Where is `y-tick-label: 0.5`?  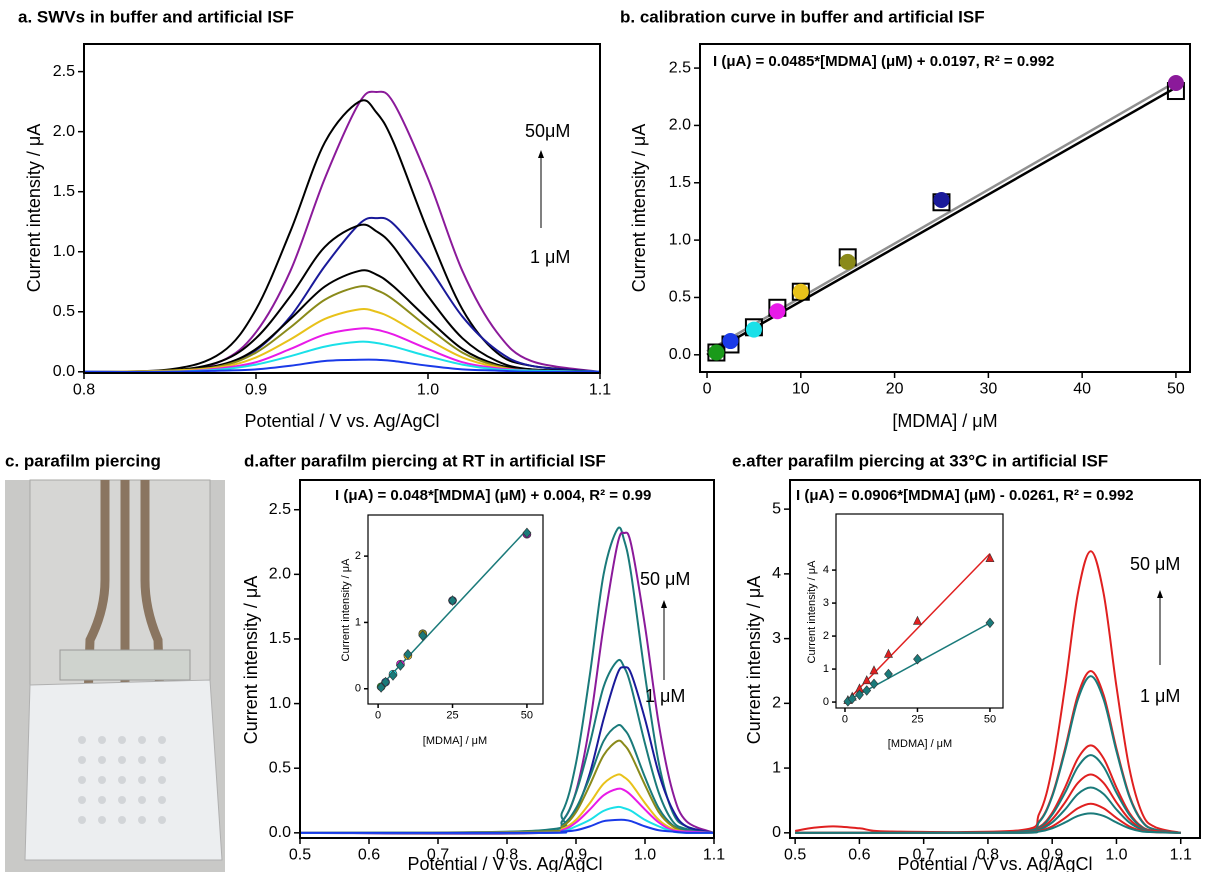 y-tick-label: 0.5 is located at coordinates (280, 767).